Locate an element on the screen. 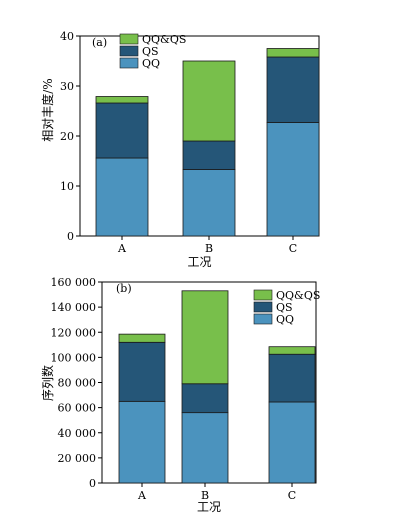  y-tick-label: 40 is located at coordinates (67, 36).